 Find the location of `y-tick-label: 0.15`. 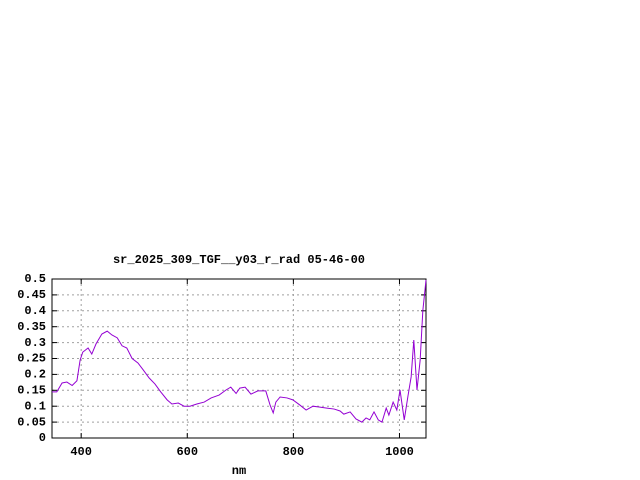

y-tick-label: 0.15 is located at coordinates (31, 390).